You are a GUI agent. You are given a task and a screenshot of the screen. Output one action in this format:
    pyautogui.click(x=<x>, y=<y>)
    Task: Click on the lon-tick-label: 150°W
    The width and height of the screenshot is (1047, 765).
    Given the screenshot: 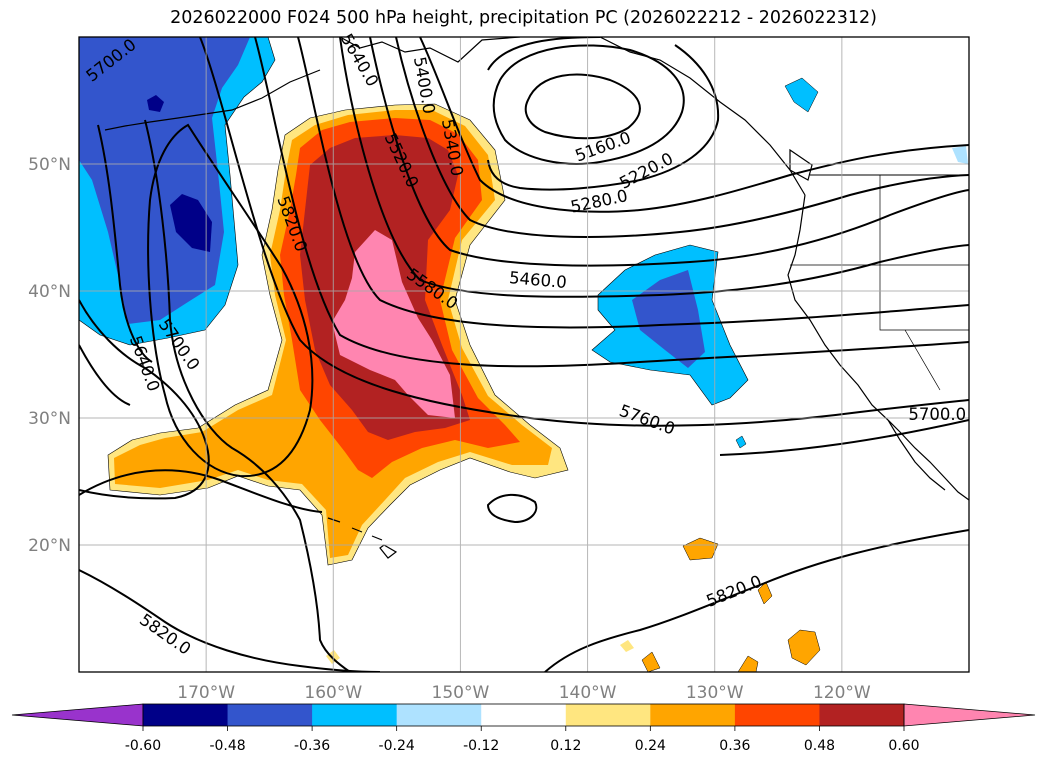 What is the action you would take?
    pyautogui.click(x=461, y=693)
    